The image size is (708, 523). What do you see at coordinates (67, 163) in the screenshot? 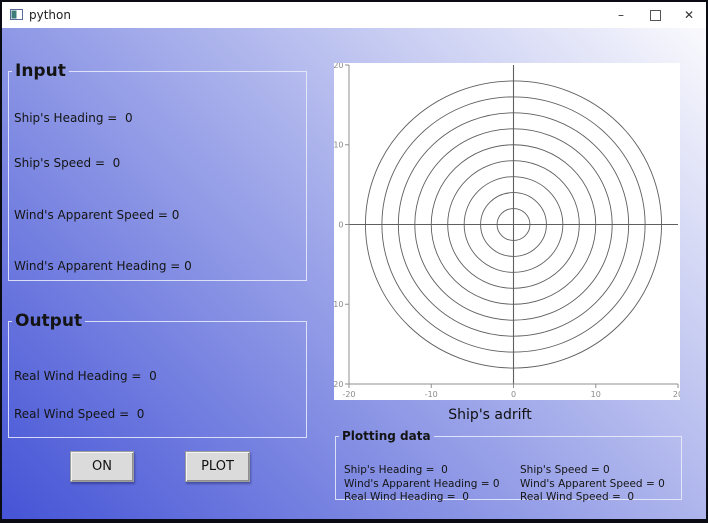
I see `ships-speed-label: Ship's Speed = 0` at bounding box center [67, 163].